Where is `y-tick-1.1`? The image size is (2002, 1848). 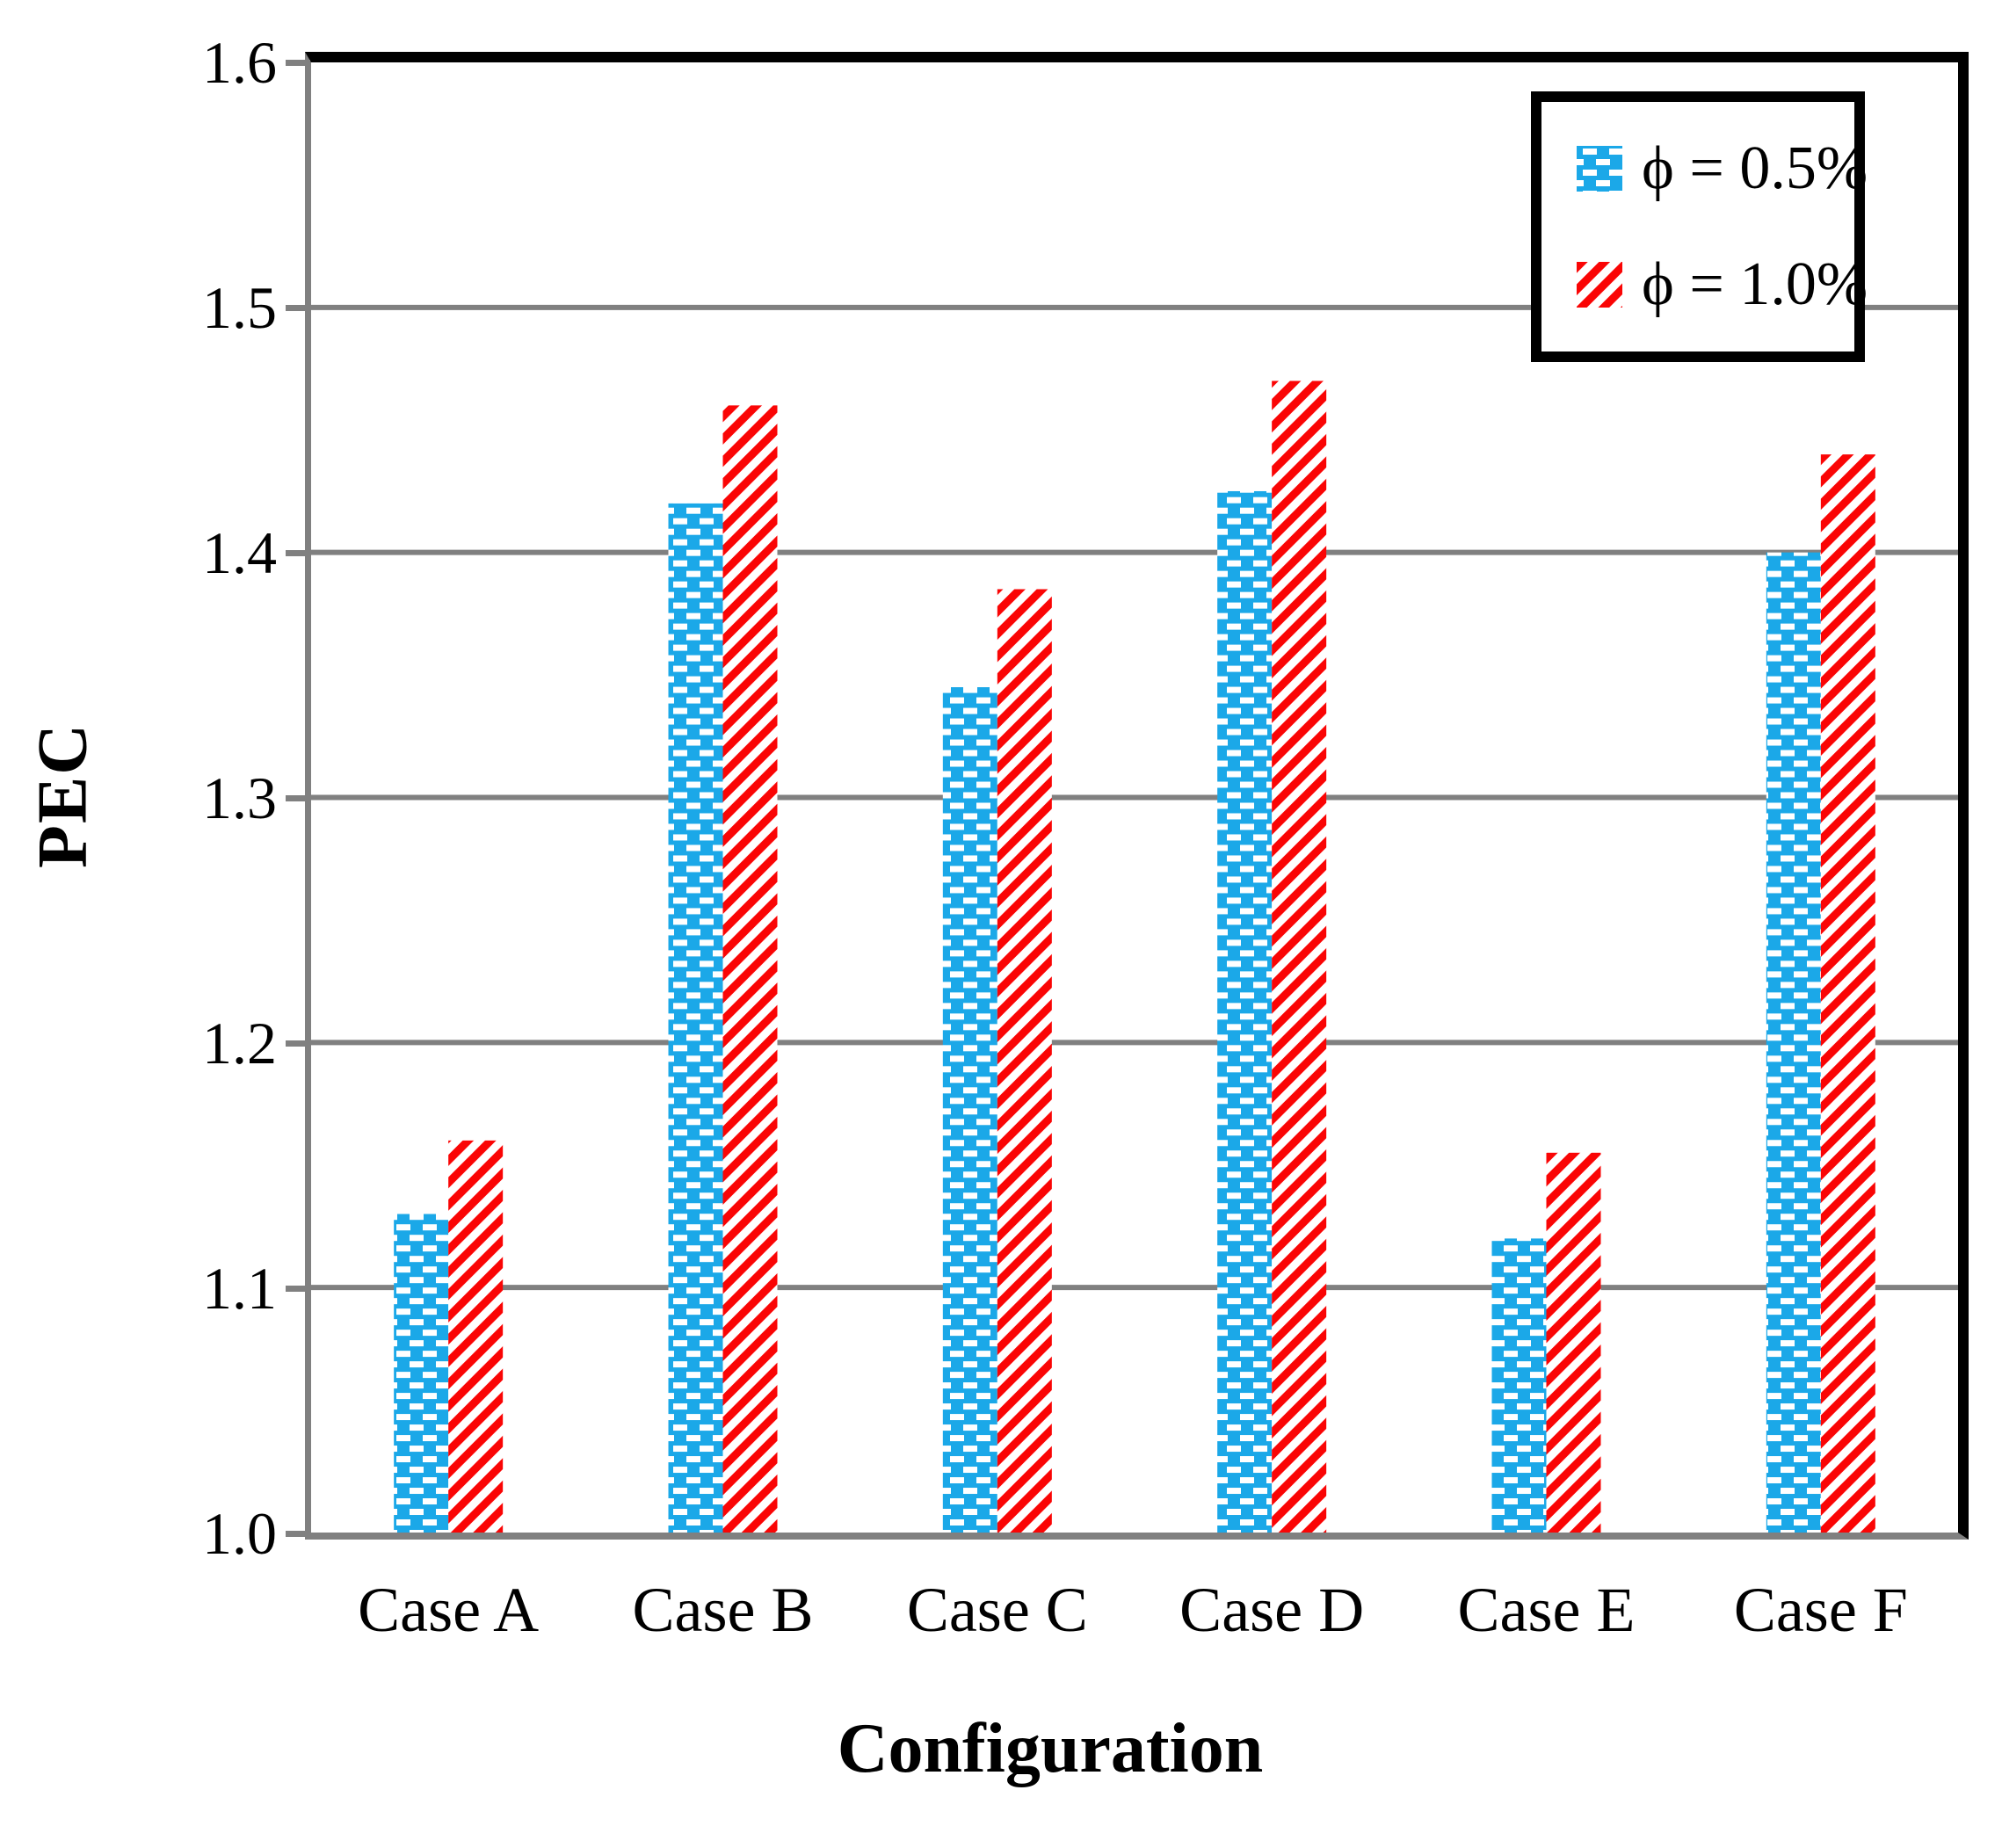 y-tick-1.1 is located at coordinates (298, 1289).